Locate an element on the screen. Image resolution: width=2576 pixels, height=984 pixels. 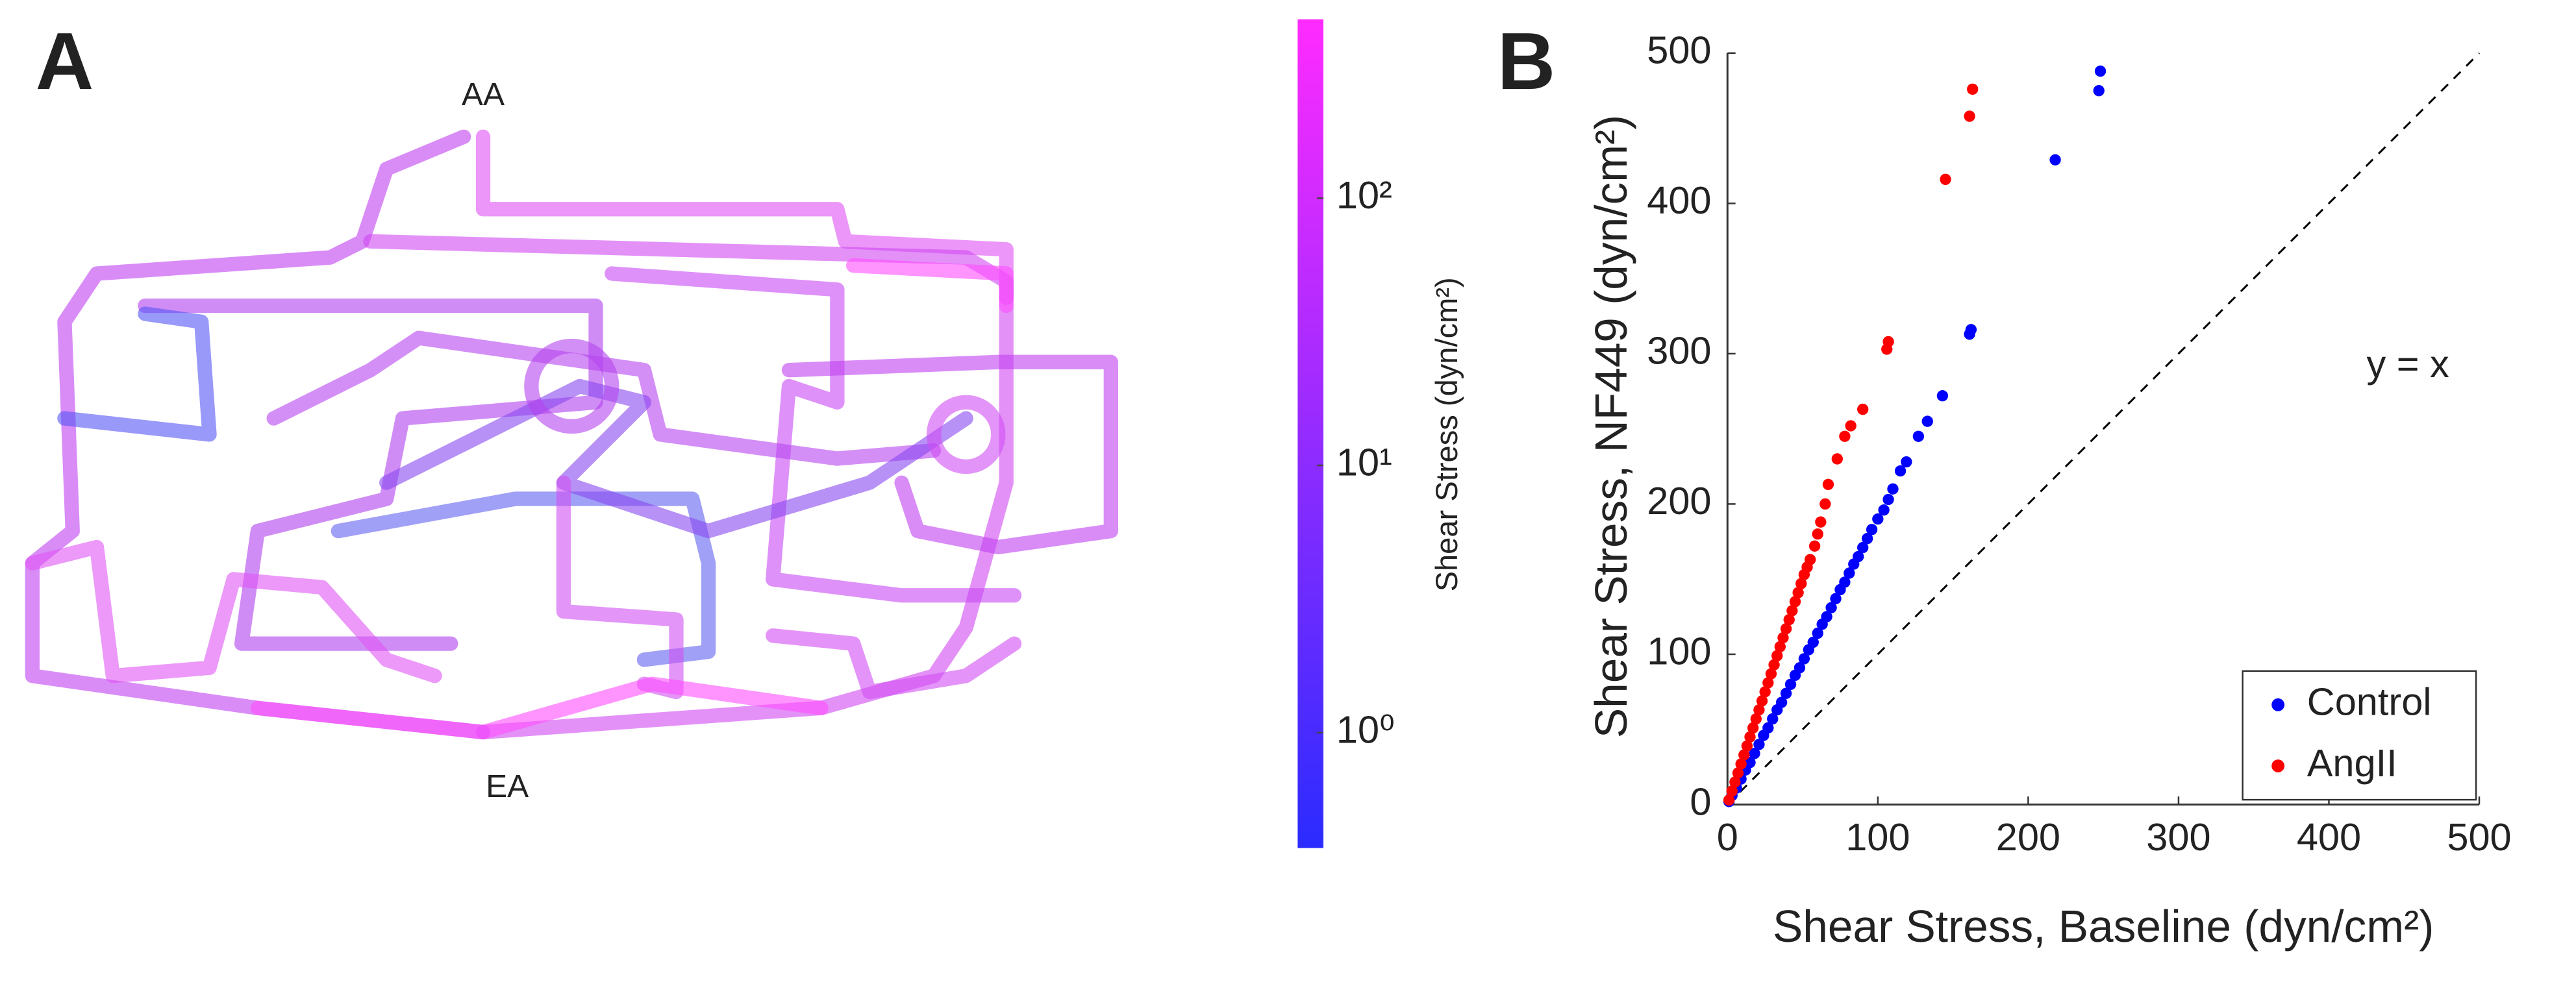
colorbar is located at coordinates (1310, 434).